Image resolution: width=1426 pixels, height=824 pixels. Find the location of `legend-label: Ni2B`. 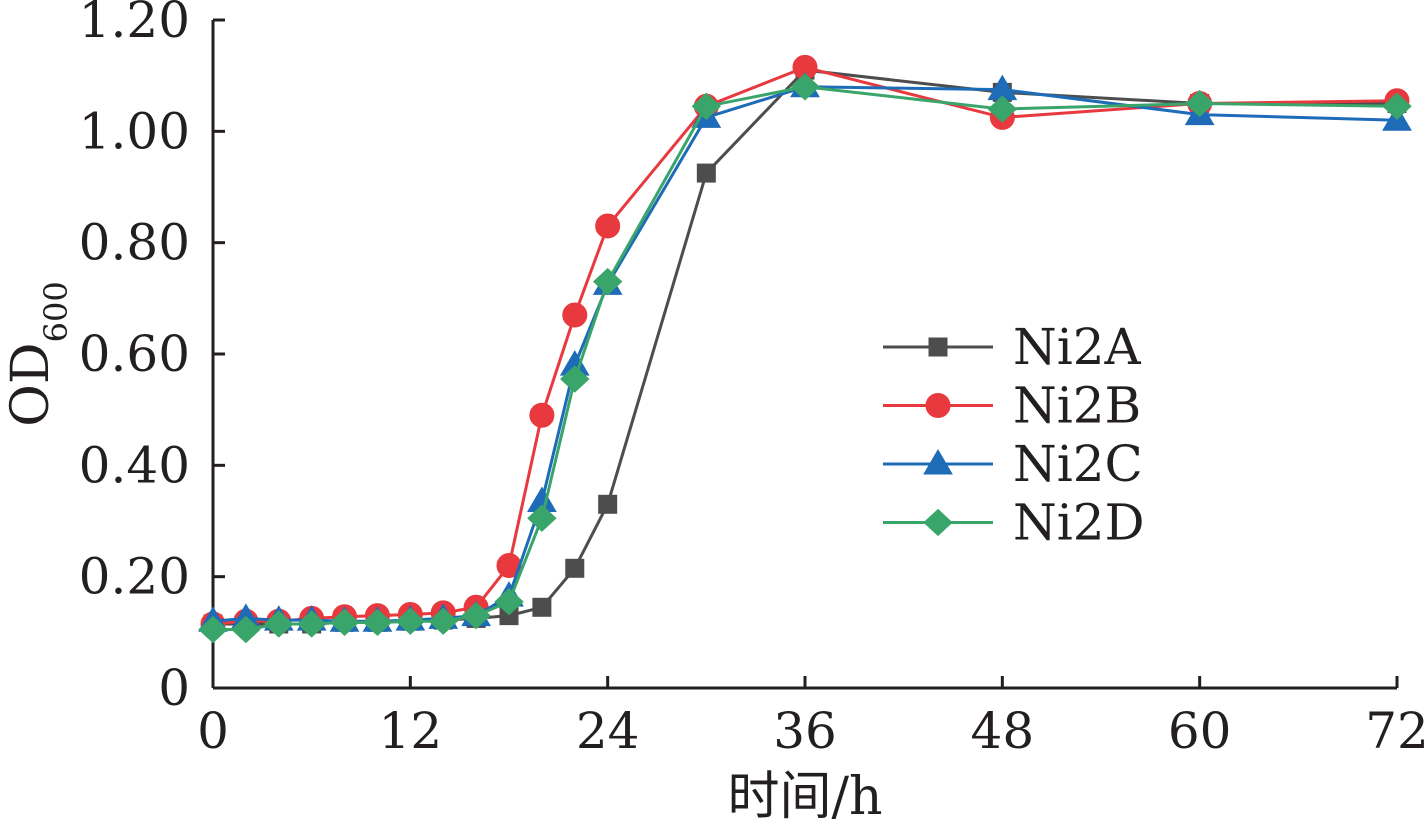

legend-label: Ni2B is located at coordinates (1077, 406).